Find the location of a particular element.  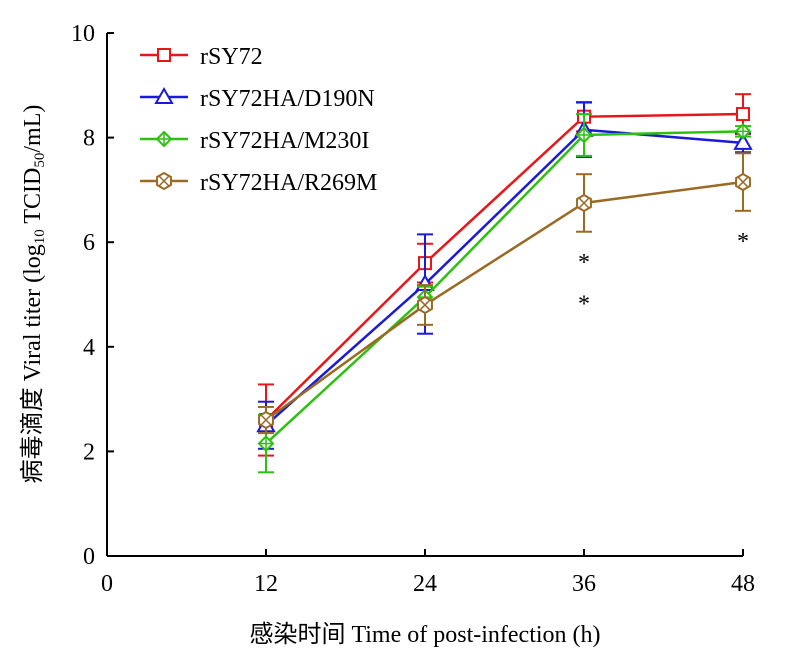

y-axis-title-sub2: 50 is located at coordinates (40, 160).